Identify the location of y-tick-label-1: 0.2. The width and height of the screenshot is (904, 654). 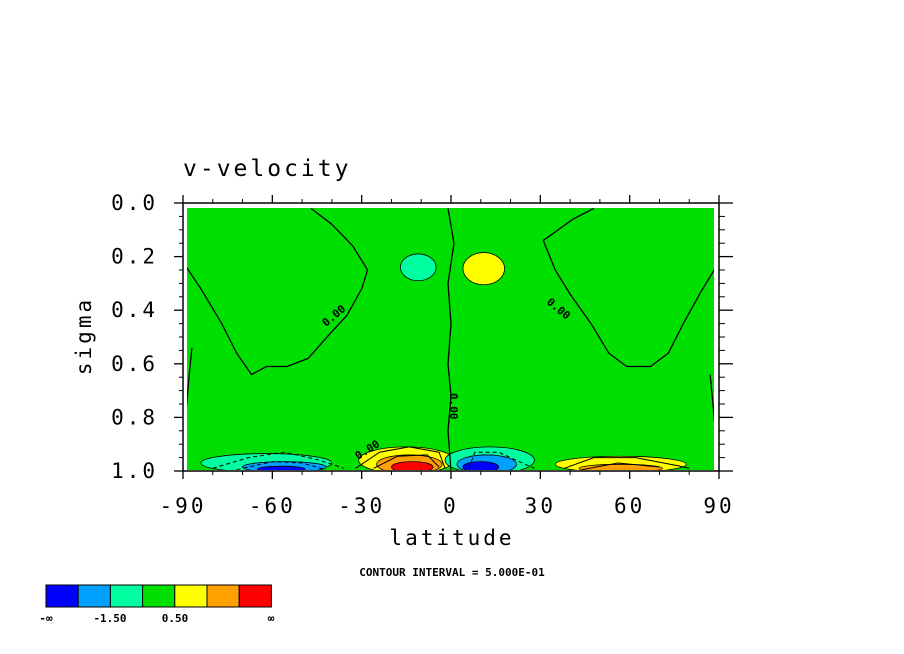
(134, 257).